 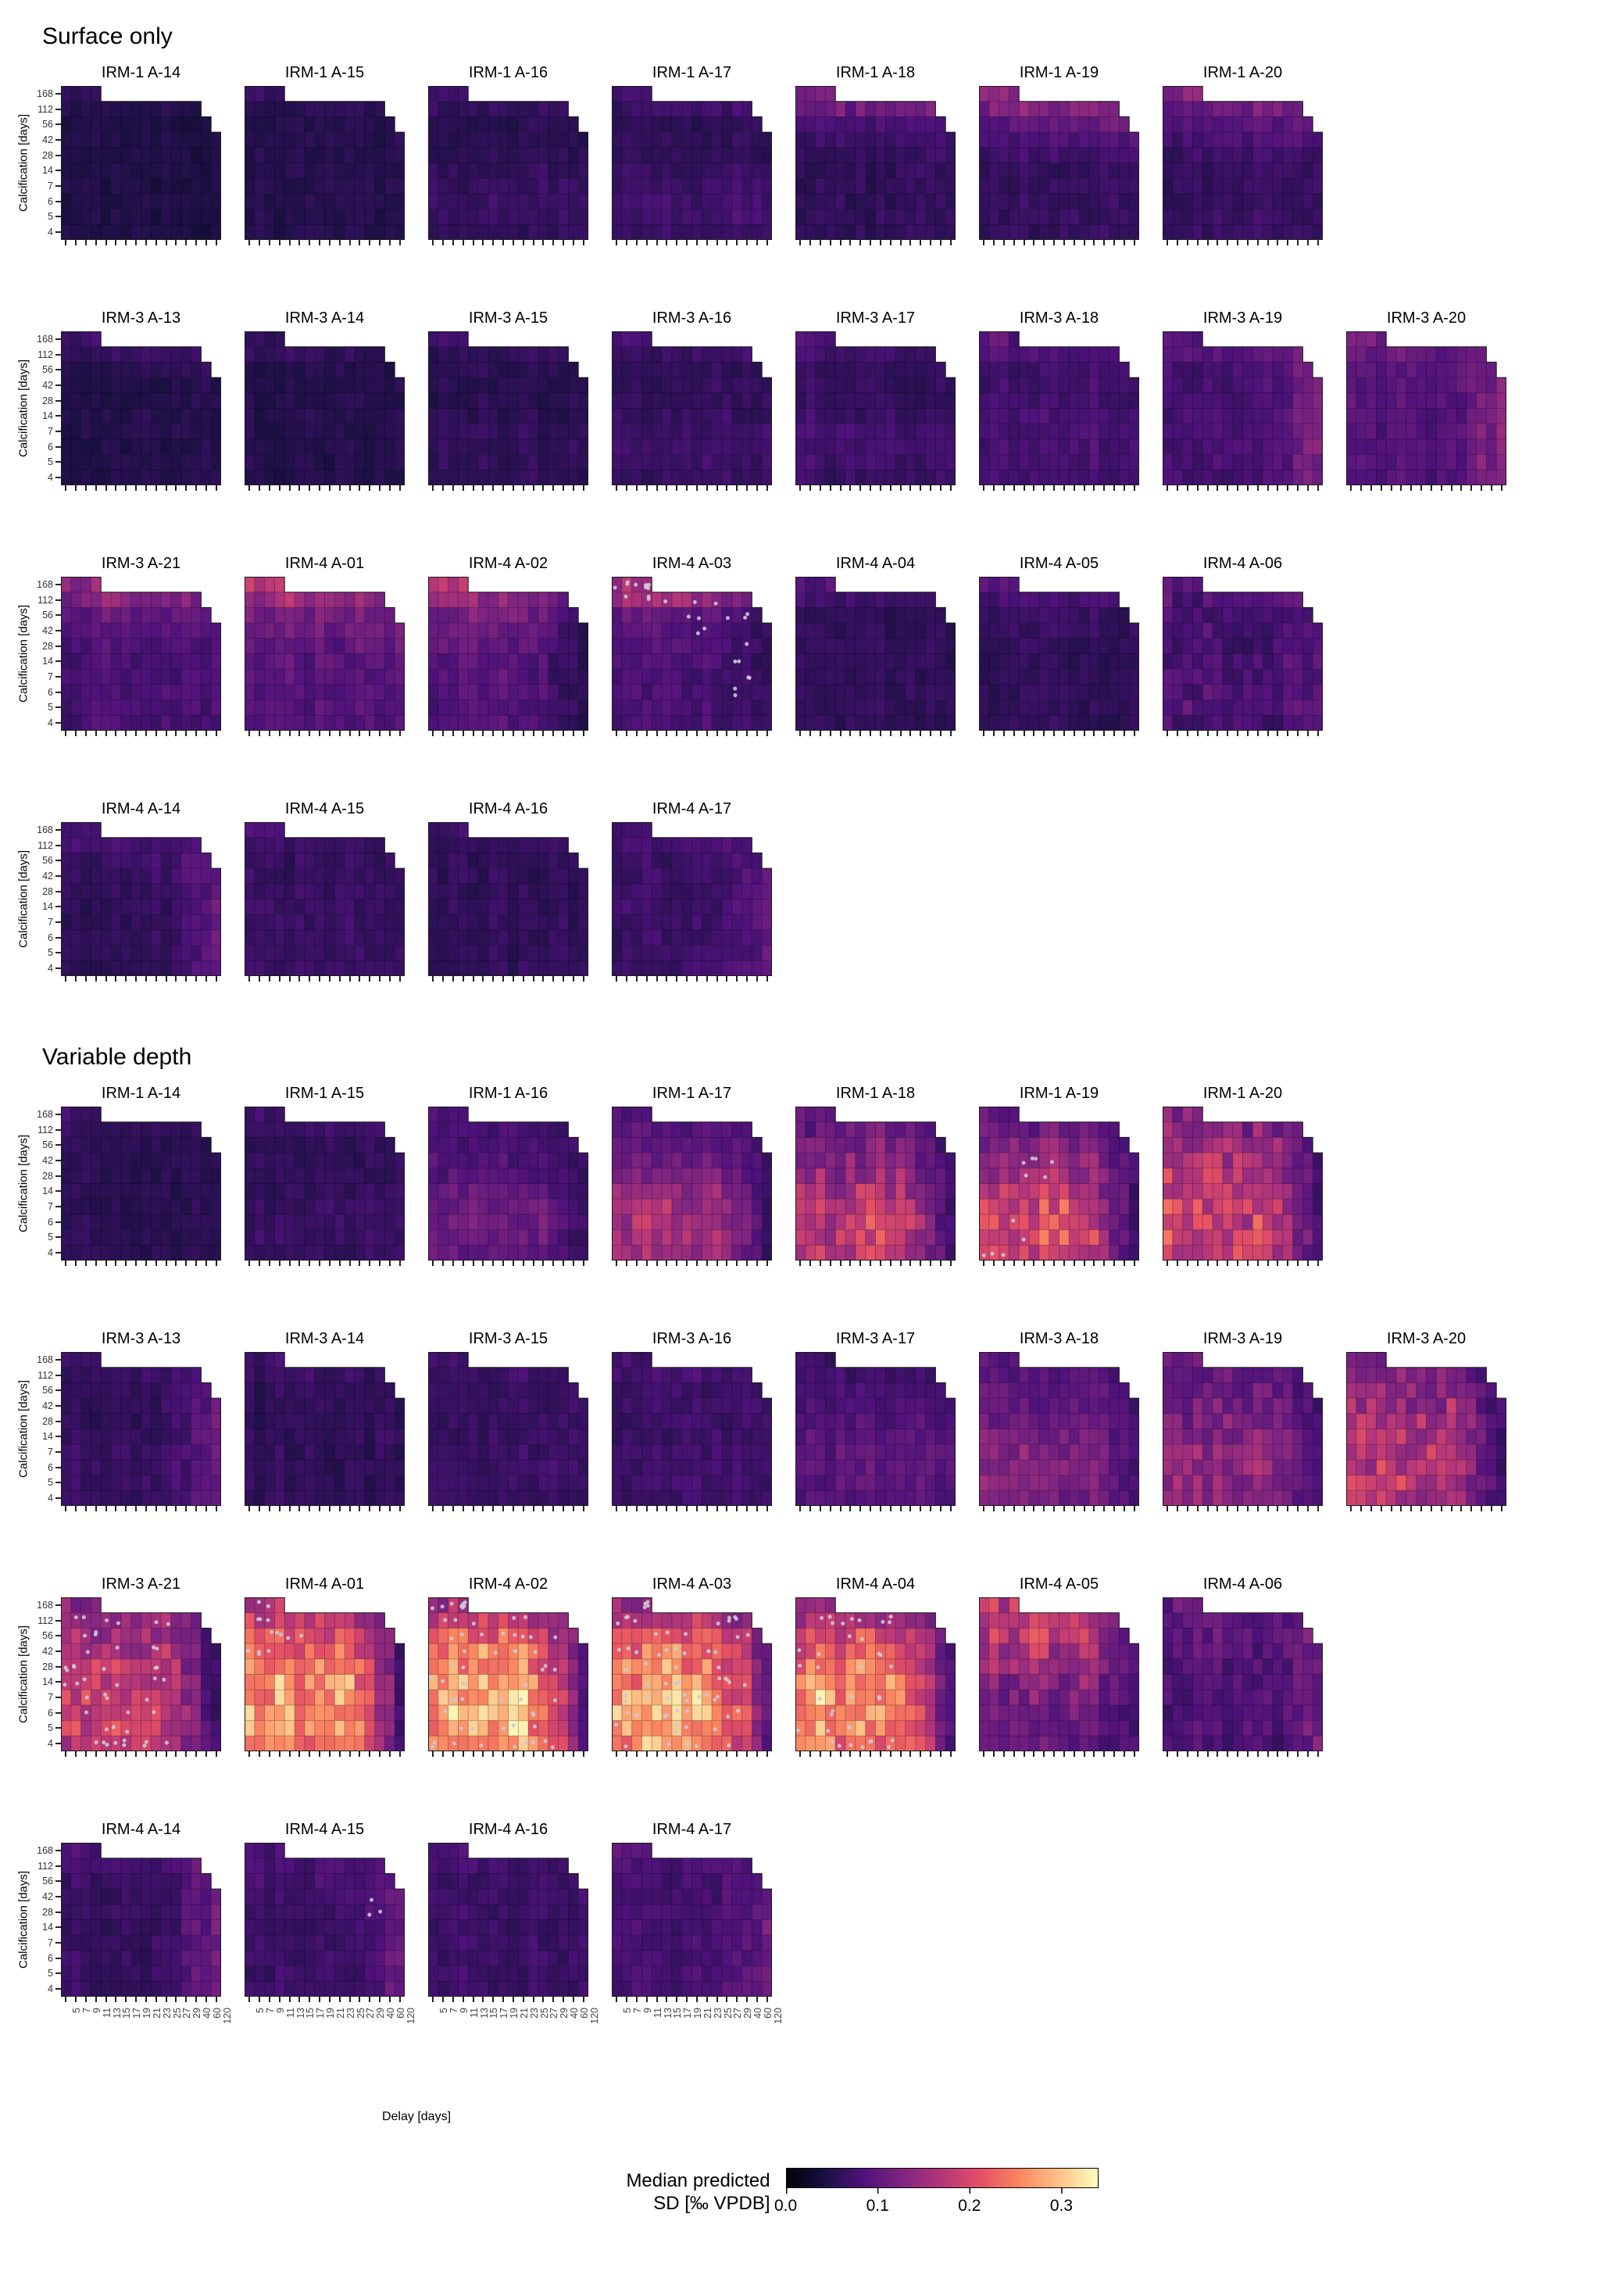 I want to click on y-axis-gutter: Calcification [days] 168 112 56 42 28 14 7 6 5 4, so click(x=39, y=1172).